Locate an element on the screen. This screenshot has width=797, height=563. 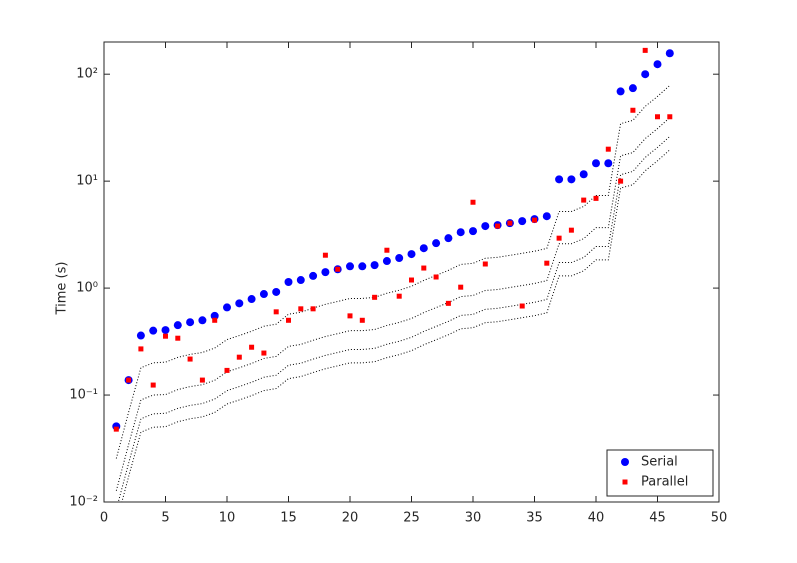
x-tick-label: 20 is located at coordinates (350, 518).